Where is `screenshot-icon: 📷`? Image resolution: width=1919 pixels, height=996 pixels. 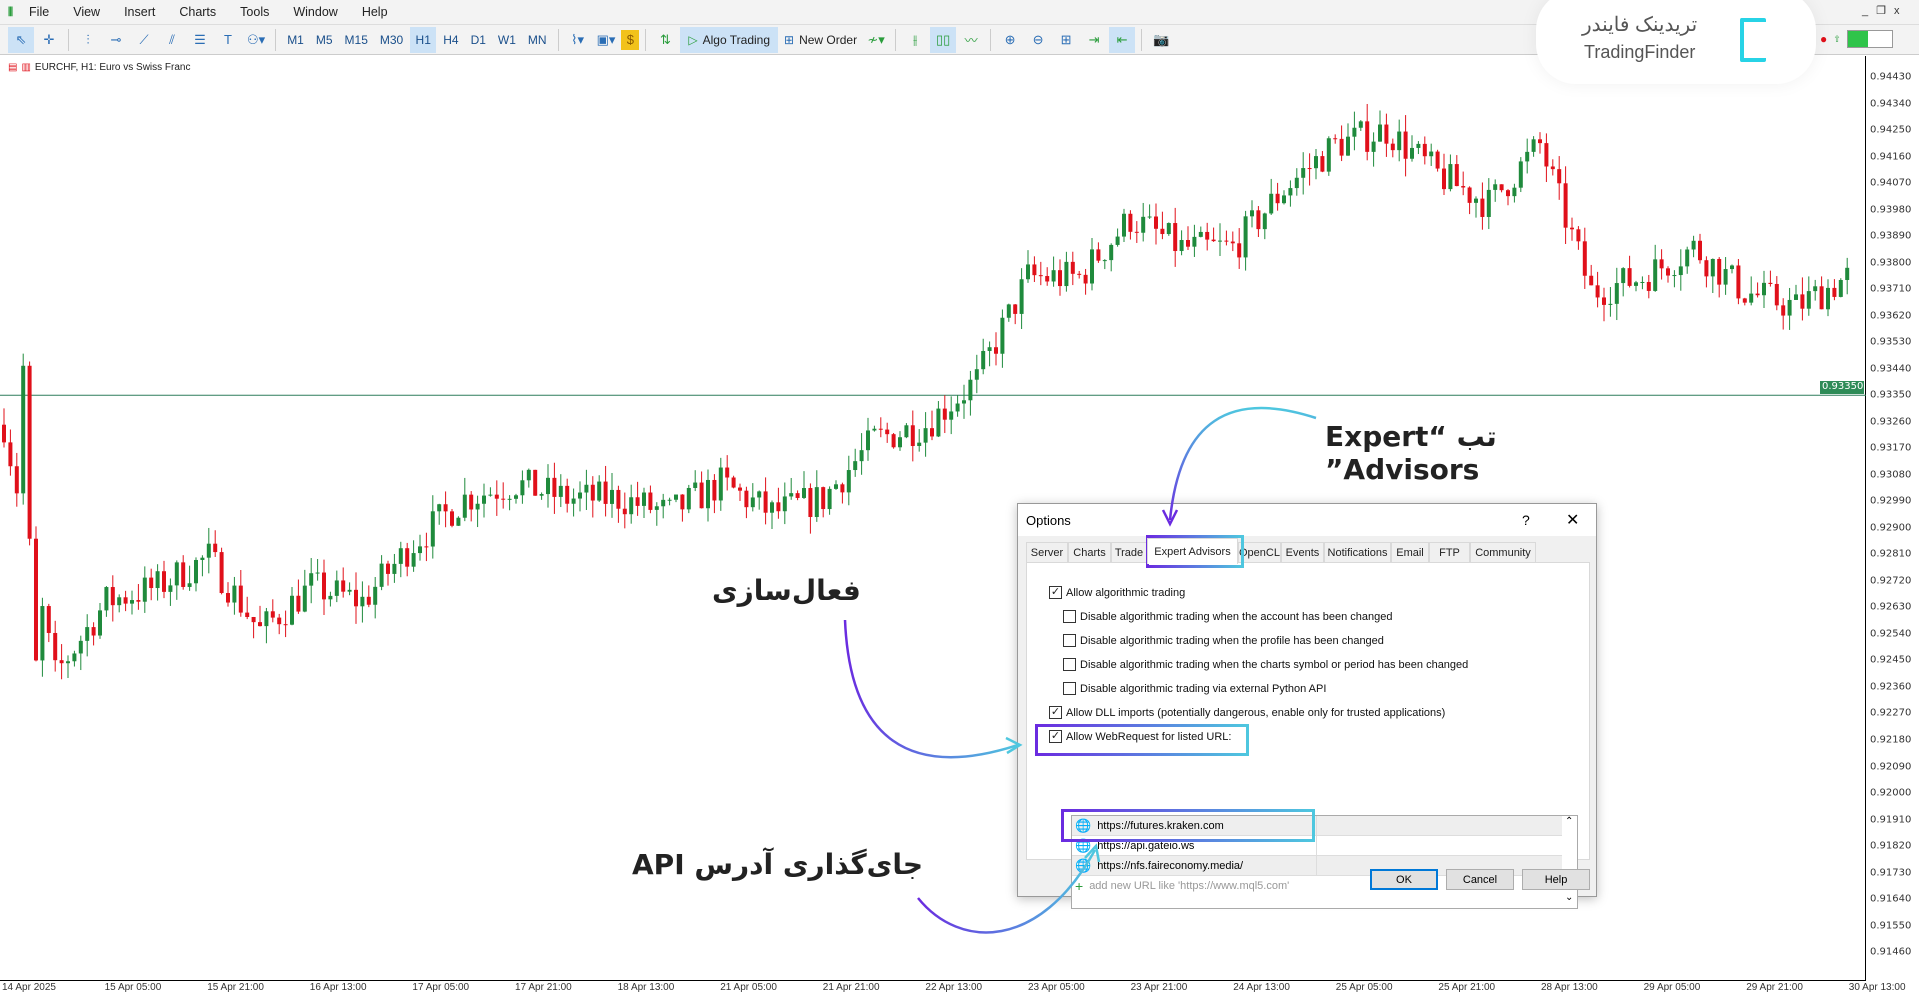 screenshot-icon: 📷 is located at coordinates (1161, 39).